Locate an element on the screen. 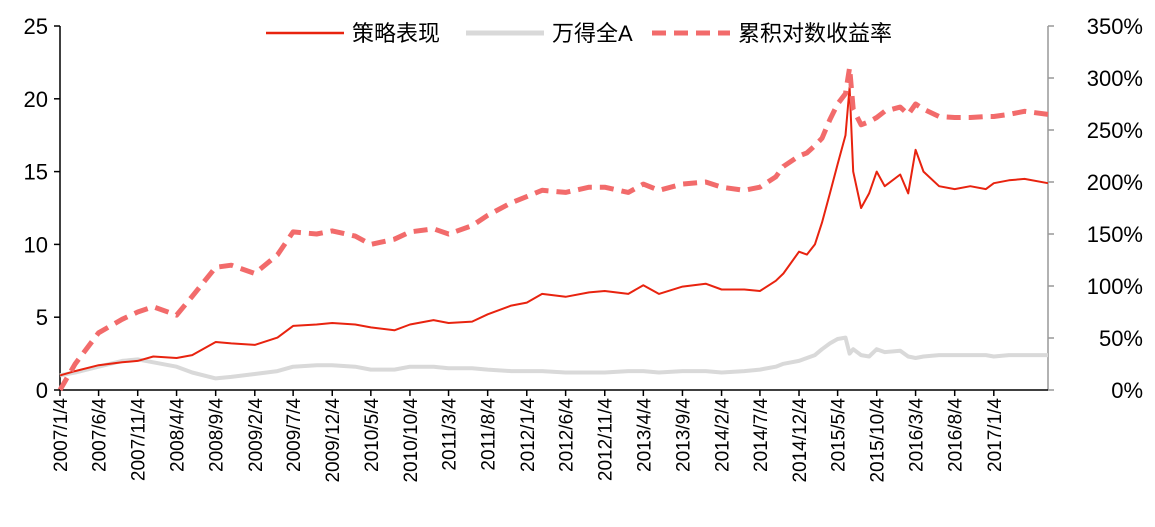 This screenshot has width=1155, height=527. legend: 策略表现 万得全A 累积对数收益率 is located at coordinates (579, 33).